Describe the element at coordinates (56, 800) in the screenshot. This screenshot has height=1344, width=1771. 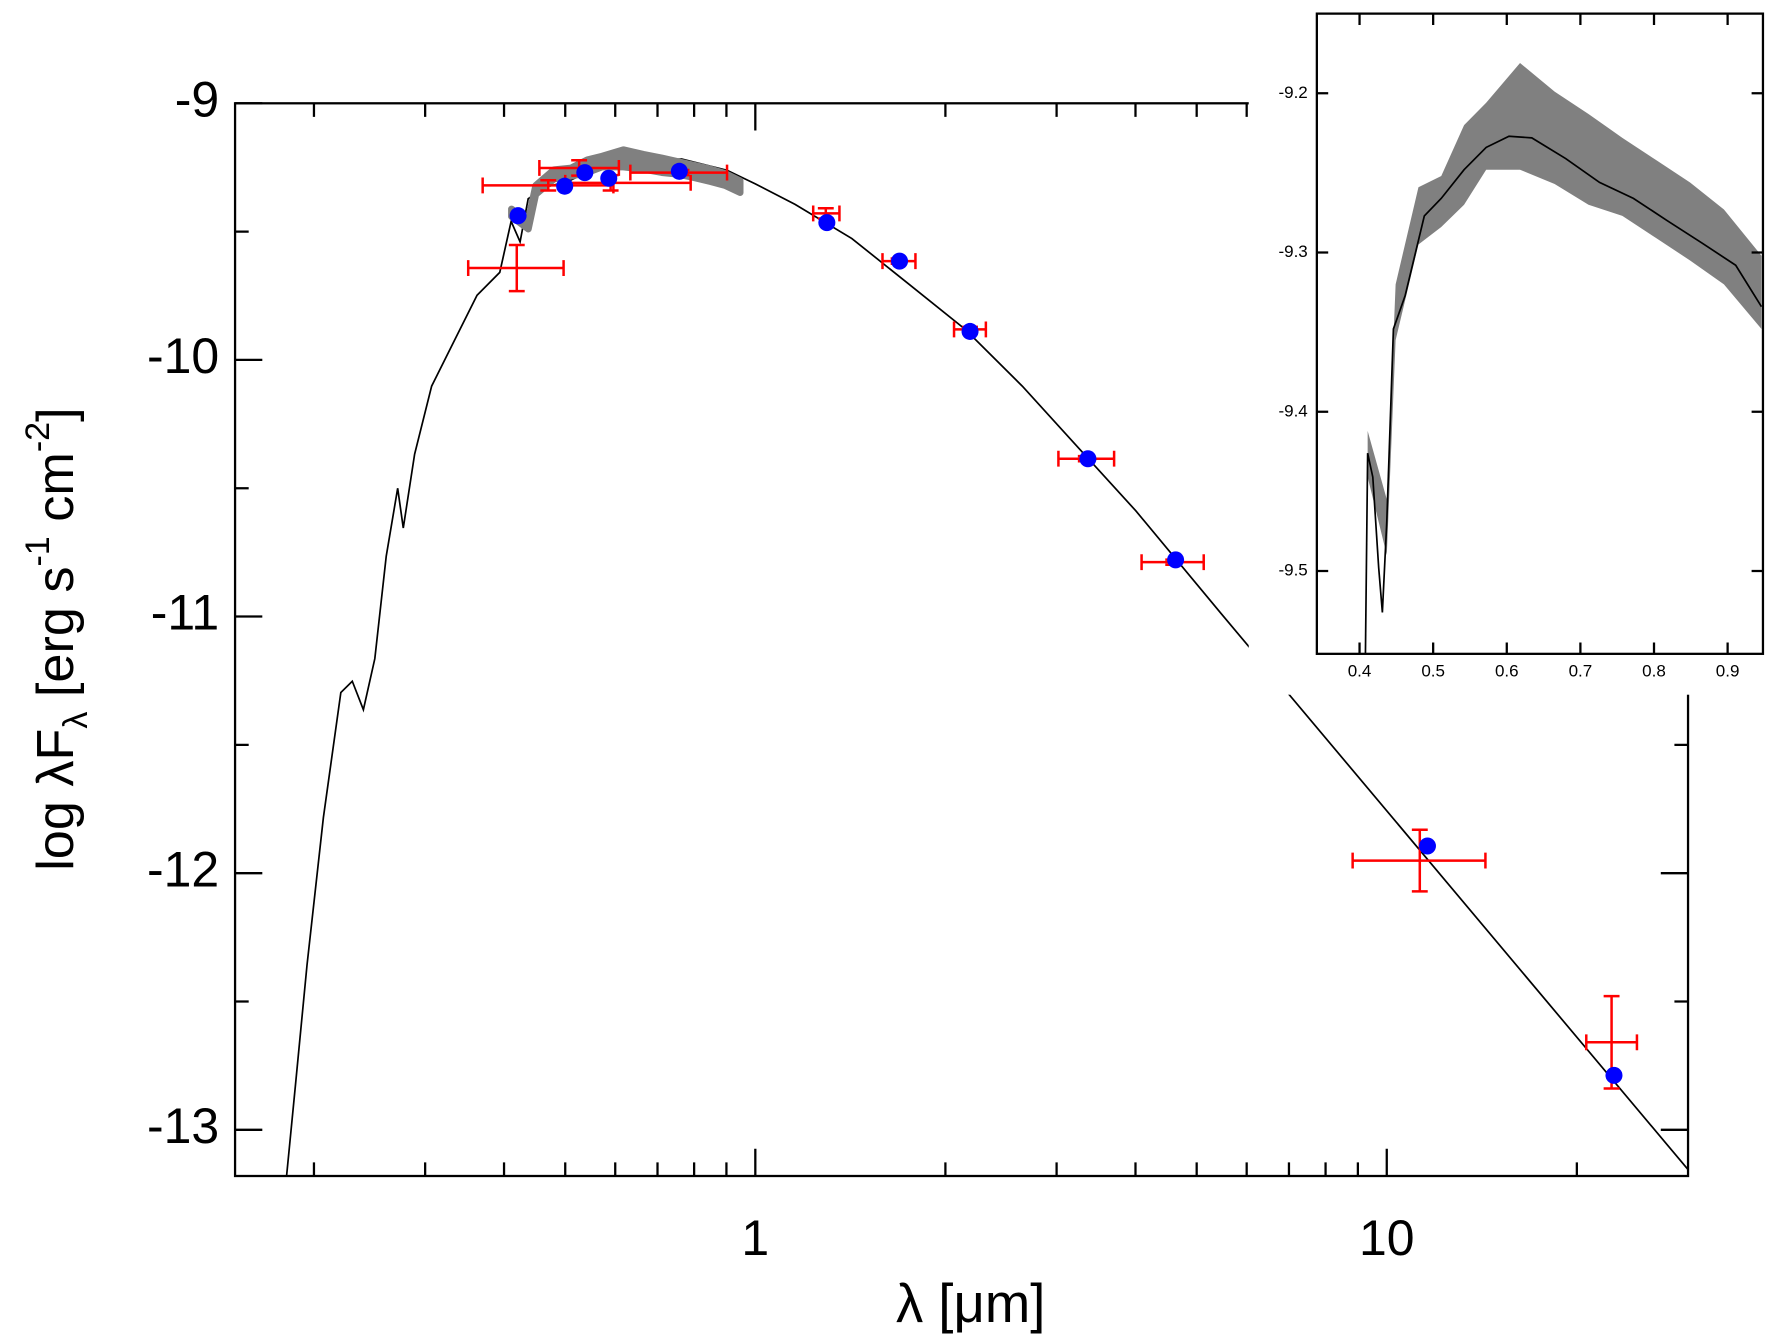
I see `y-label-part: log λF` at that location.